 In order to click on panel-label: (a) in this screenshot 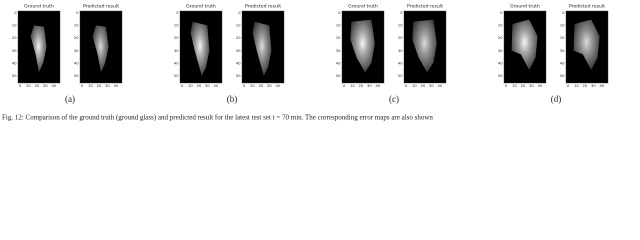, I will do `click(70, 99)`.